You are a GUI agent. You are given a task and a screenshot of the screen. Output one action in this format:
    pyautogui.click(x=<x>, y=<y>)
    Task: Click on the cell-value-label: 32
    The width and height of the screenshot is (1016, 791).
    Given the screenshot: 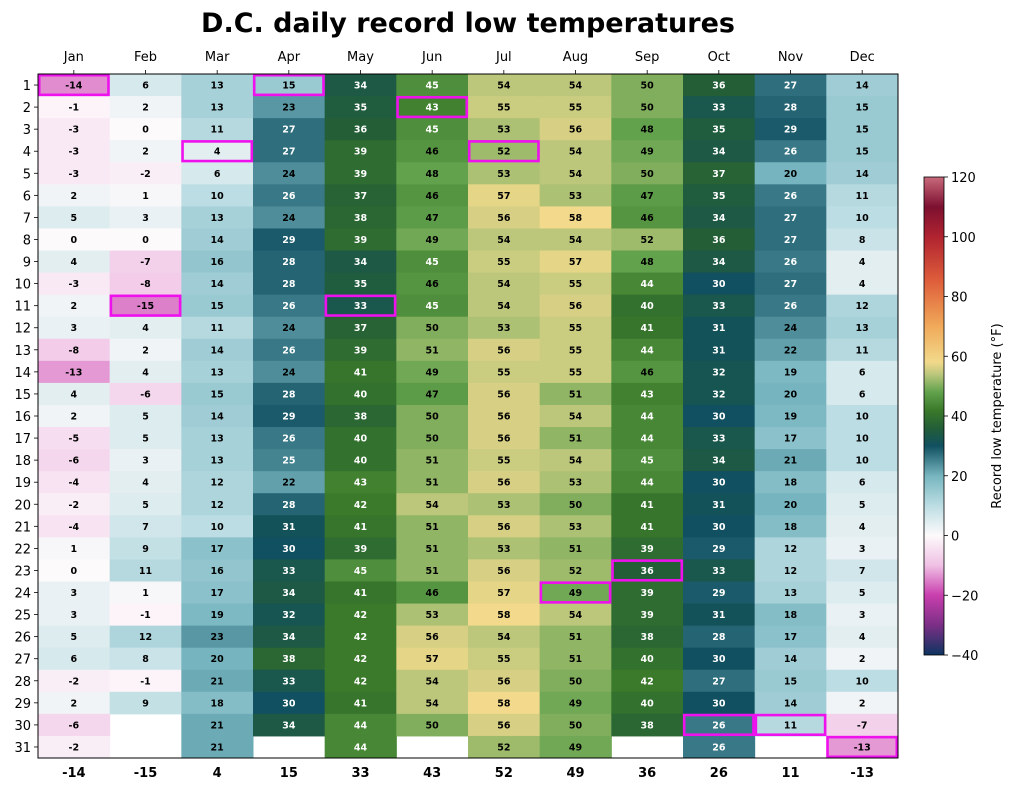 What is the action you would take?
    pyautogui.click(x=288, y=615)
    